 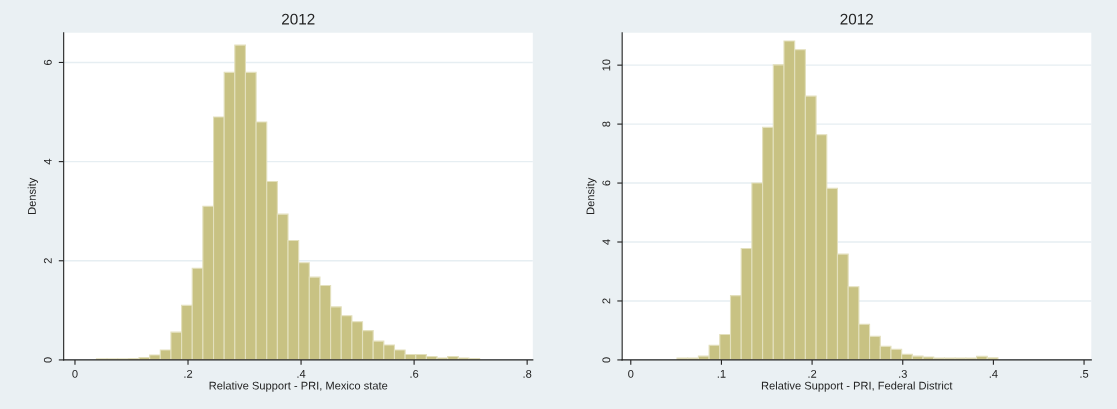 What do you see at coordinates (1084, 374) in the screenshot?
I see `x-tick-label: .5` at bounding box center [1084, 374].